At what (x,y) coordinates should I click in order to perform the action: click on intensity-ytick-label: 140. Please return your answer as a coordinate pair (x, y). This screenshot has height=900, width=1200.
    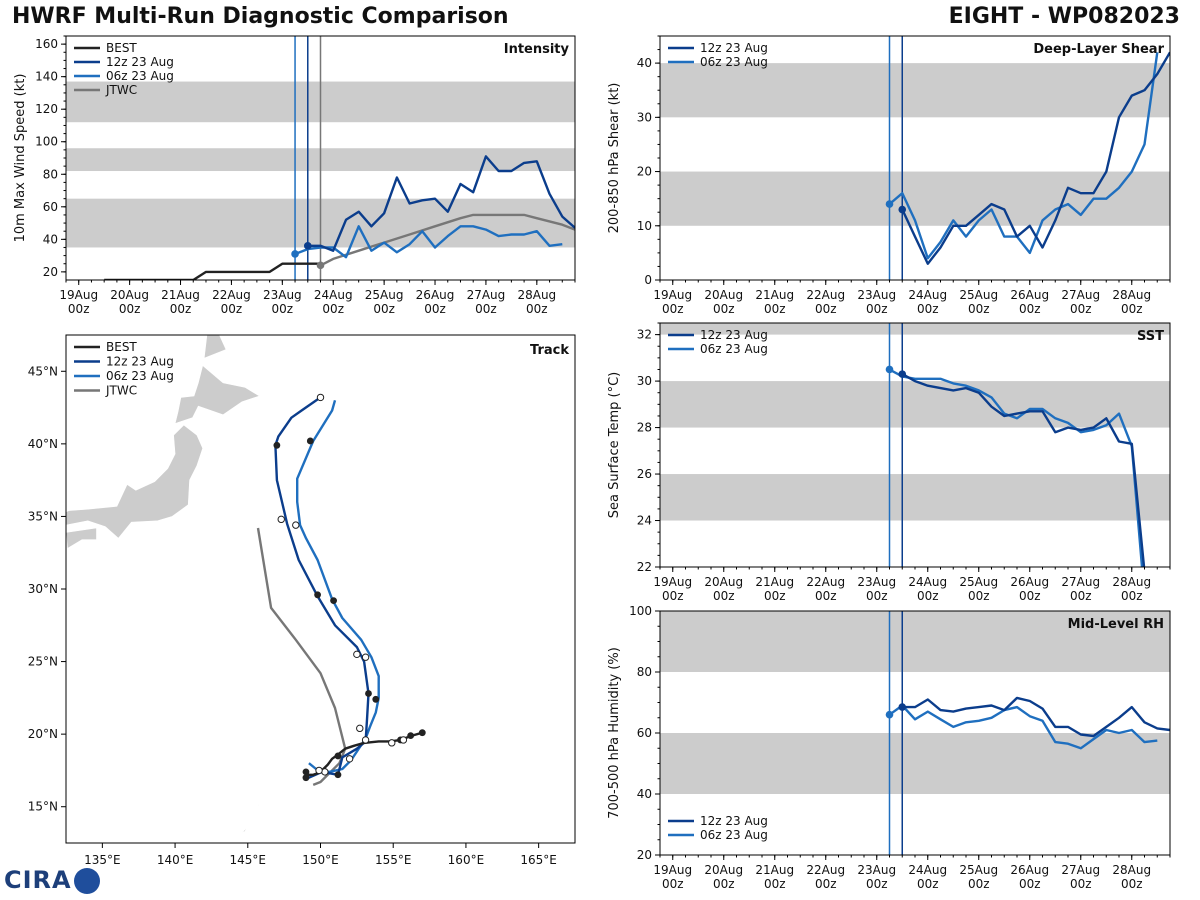
    Looking at the image, I should click on (46, 77).